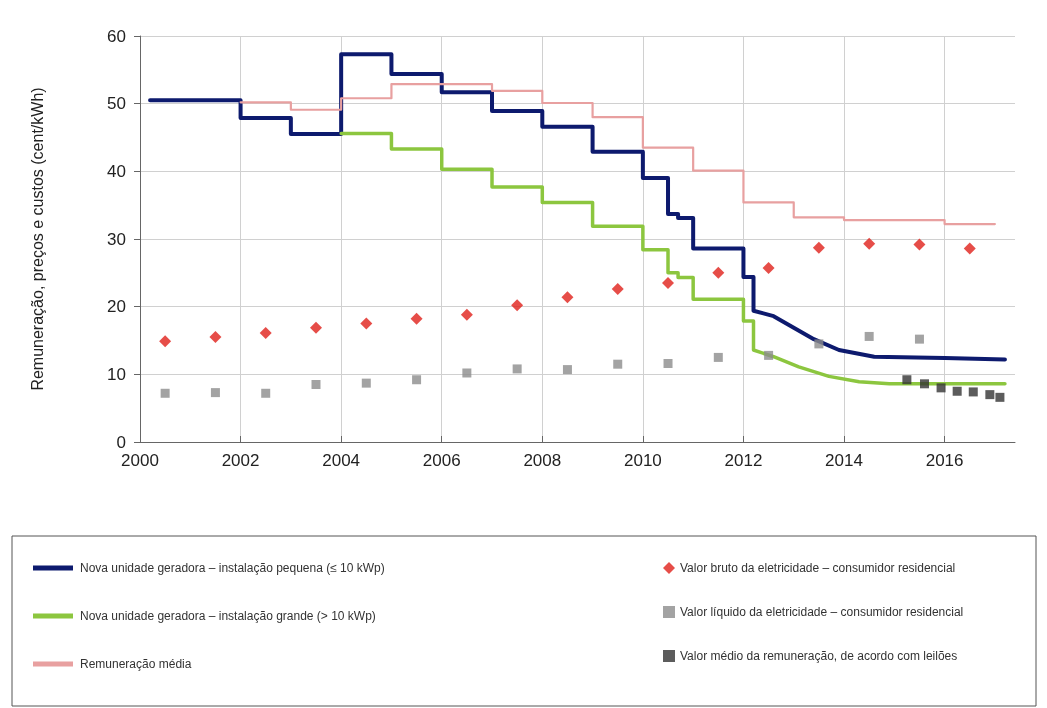  I want to click on x-tick-label: 2008, so click(542, 460).